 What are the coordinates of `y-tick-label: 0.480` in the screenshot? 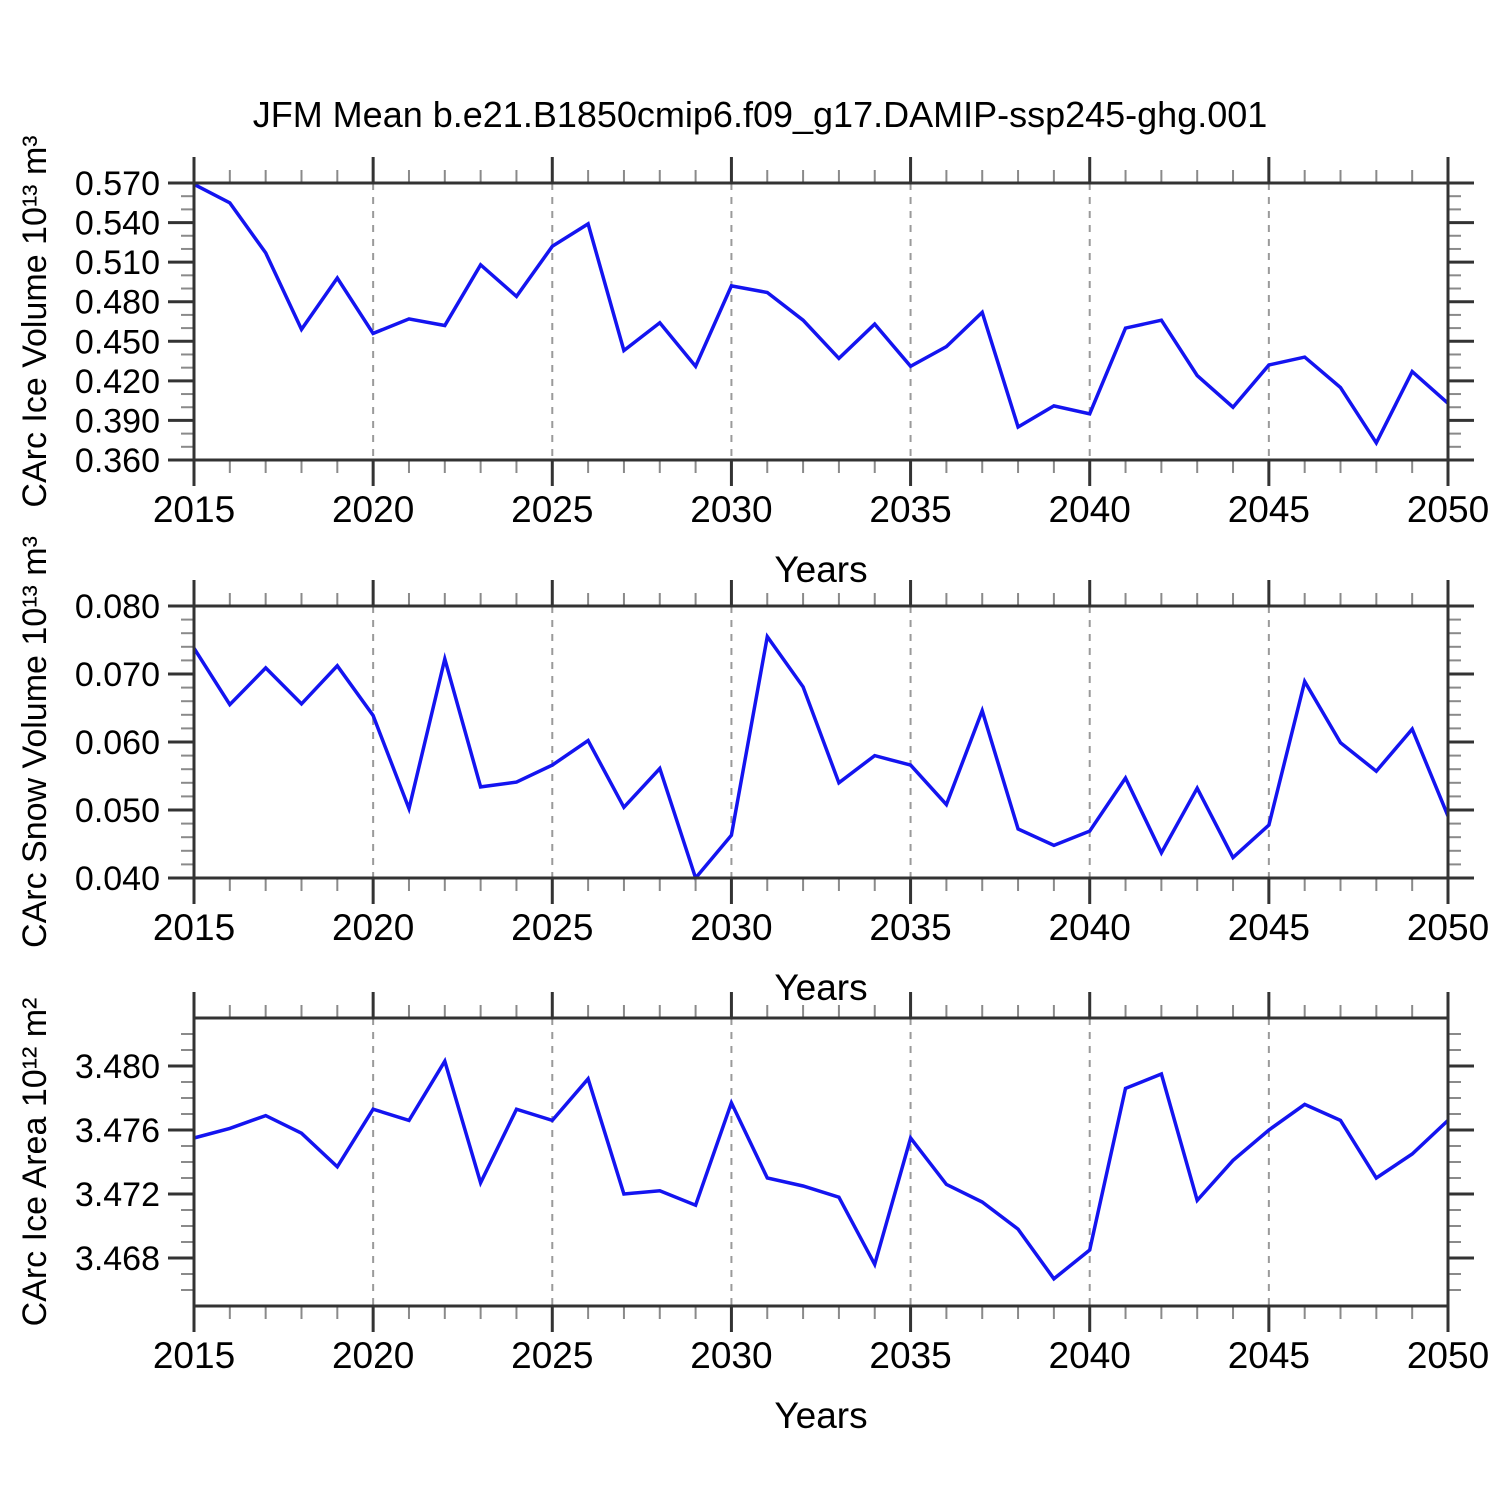 It's located at (117, 303).